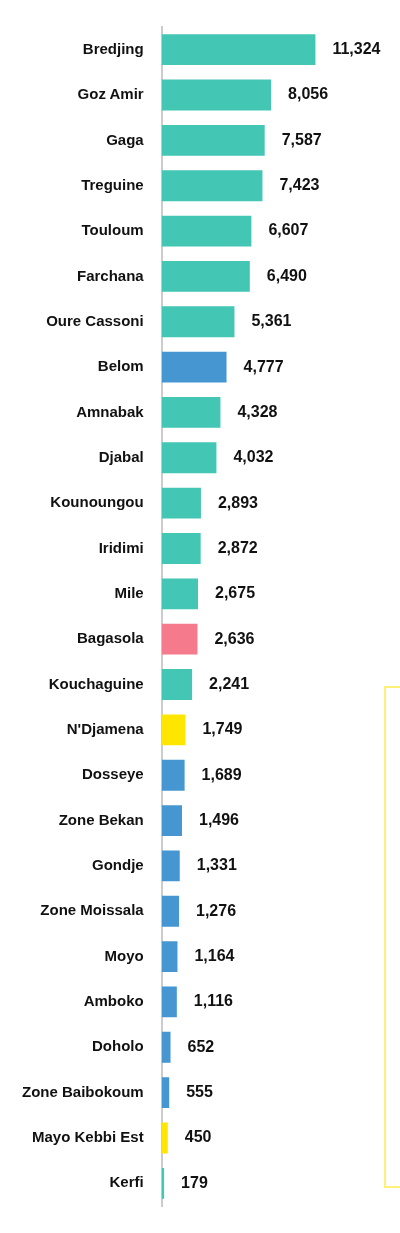  I want to click on y-tick-label: Kouchaguine, so click(96, 683).